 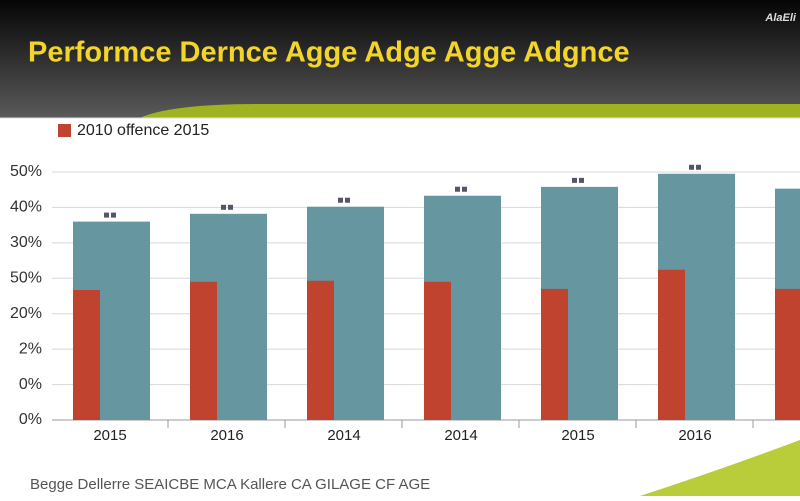 What do you see at coordinates (26, 207) in the screenshot?
I see `y-tick-label: 40%` at bounding box center [26, 207].